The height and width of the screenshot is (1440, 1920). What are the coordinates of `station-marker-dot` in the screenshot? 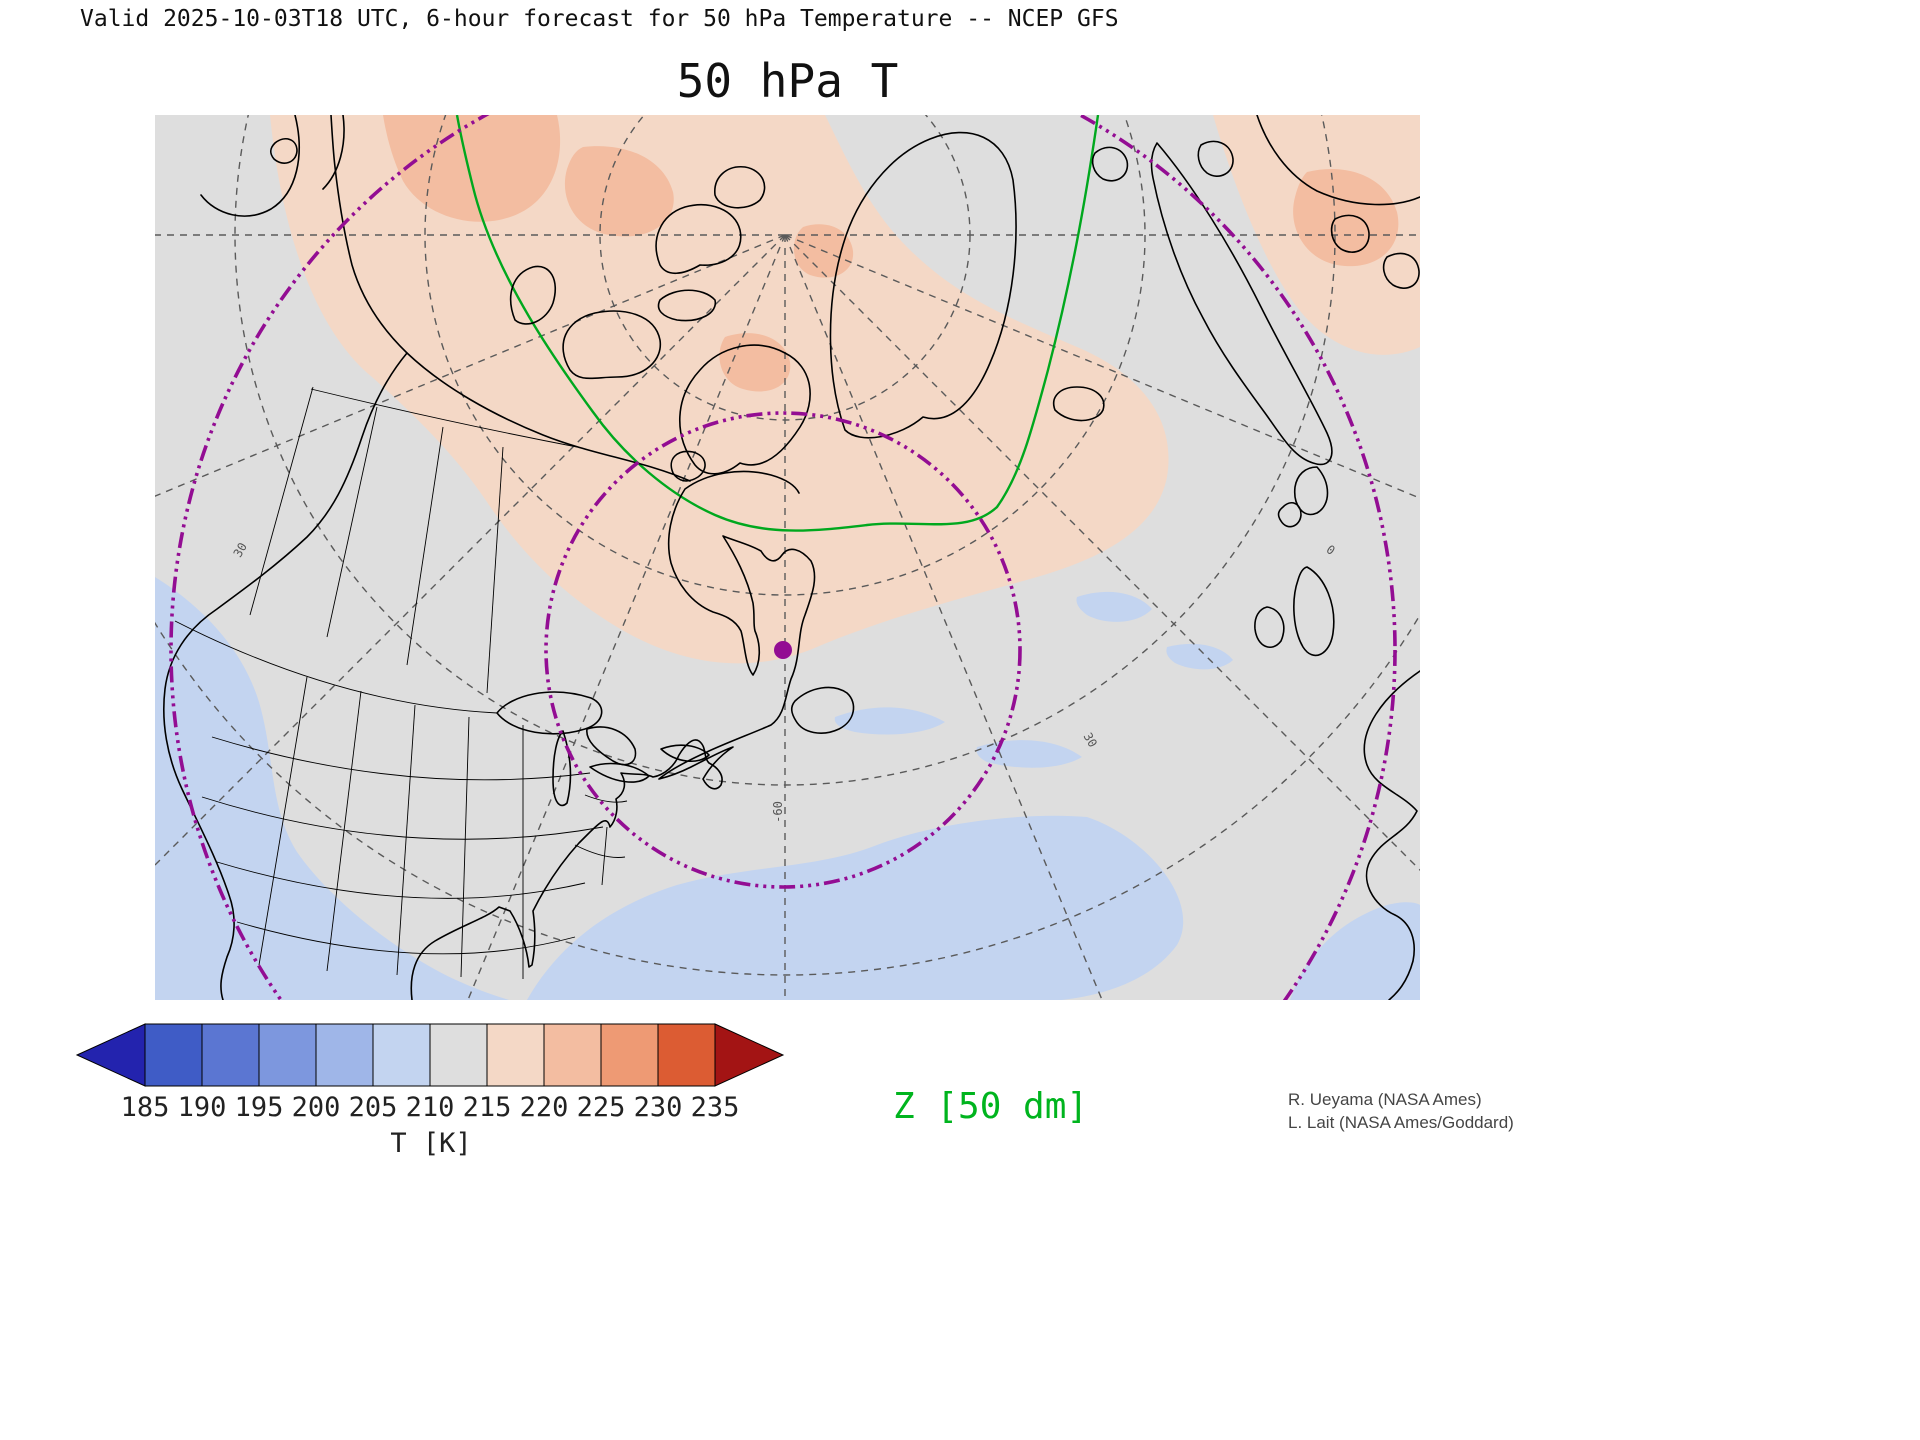 It's located at (783, 650).